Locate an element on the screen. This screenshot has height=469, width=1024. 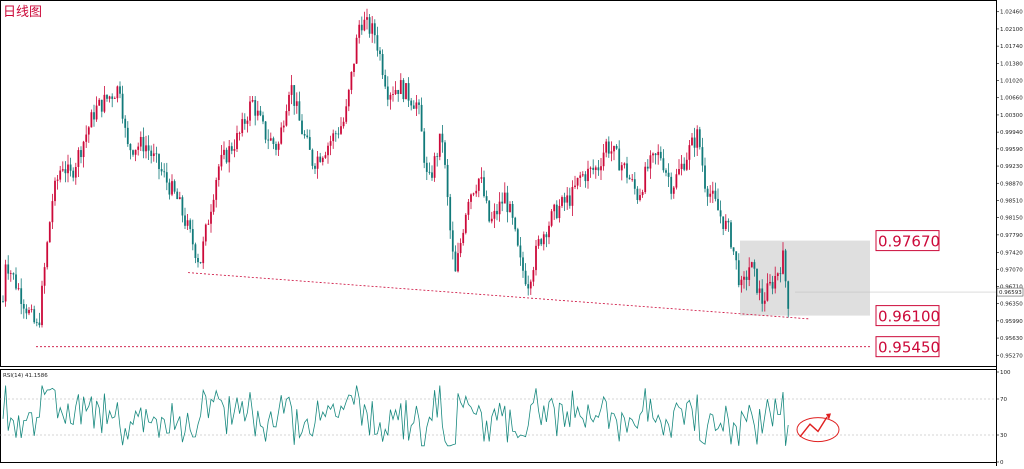
price-tick-label: 0.98870 is located at coordinates (1011, 184).